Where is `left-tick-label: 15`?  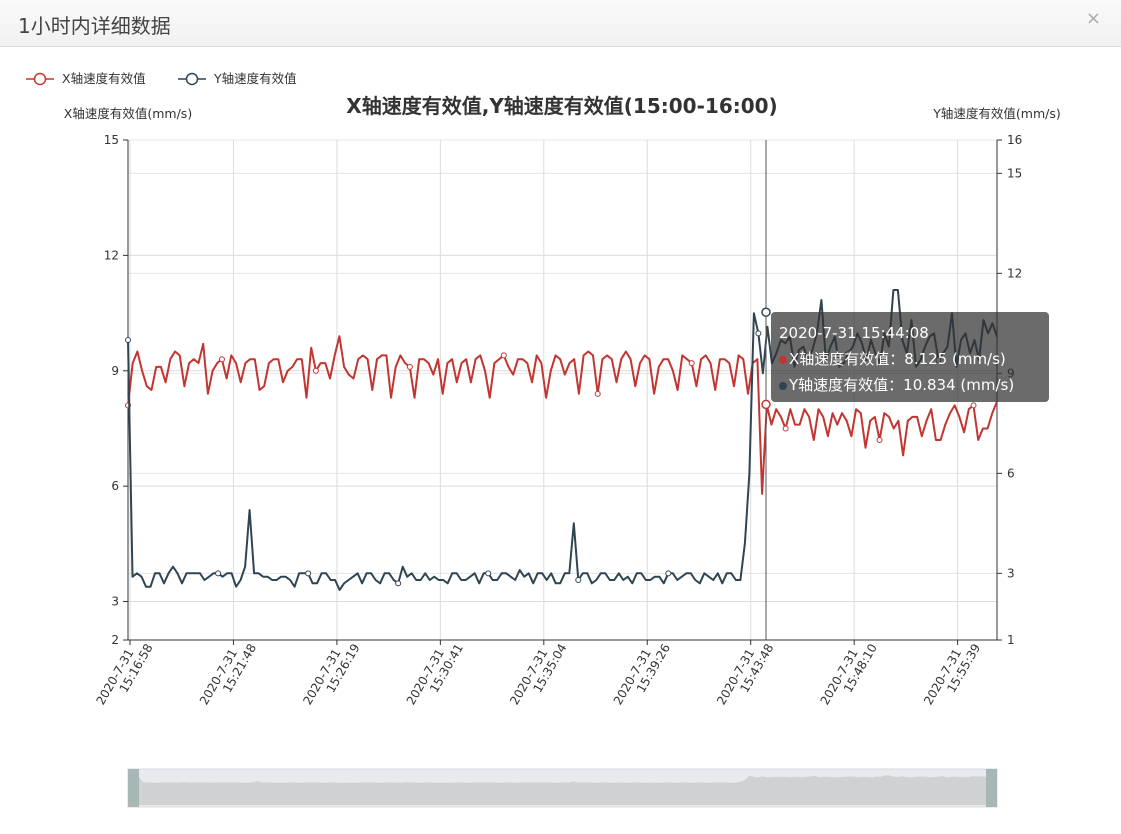 left-tick-label: 15 is located at coordinates (111, 140).